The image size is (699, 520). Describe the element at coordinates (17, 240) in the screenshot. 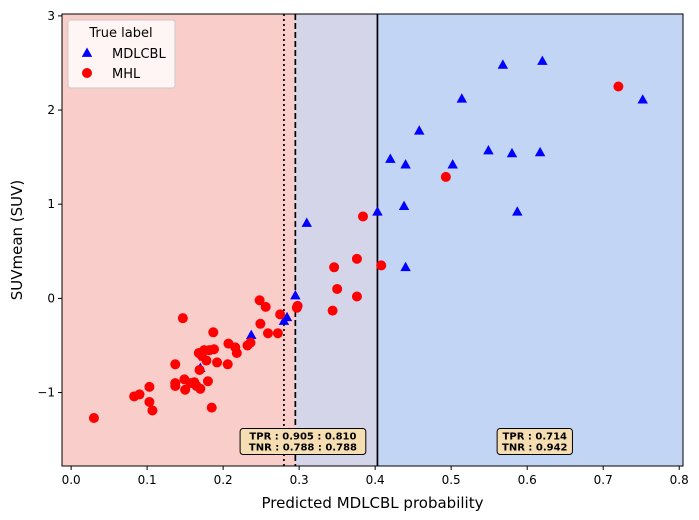

I see `y-axis-label: SUVmean (SUV)` at that location.